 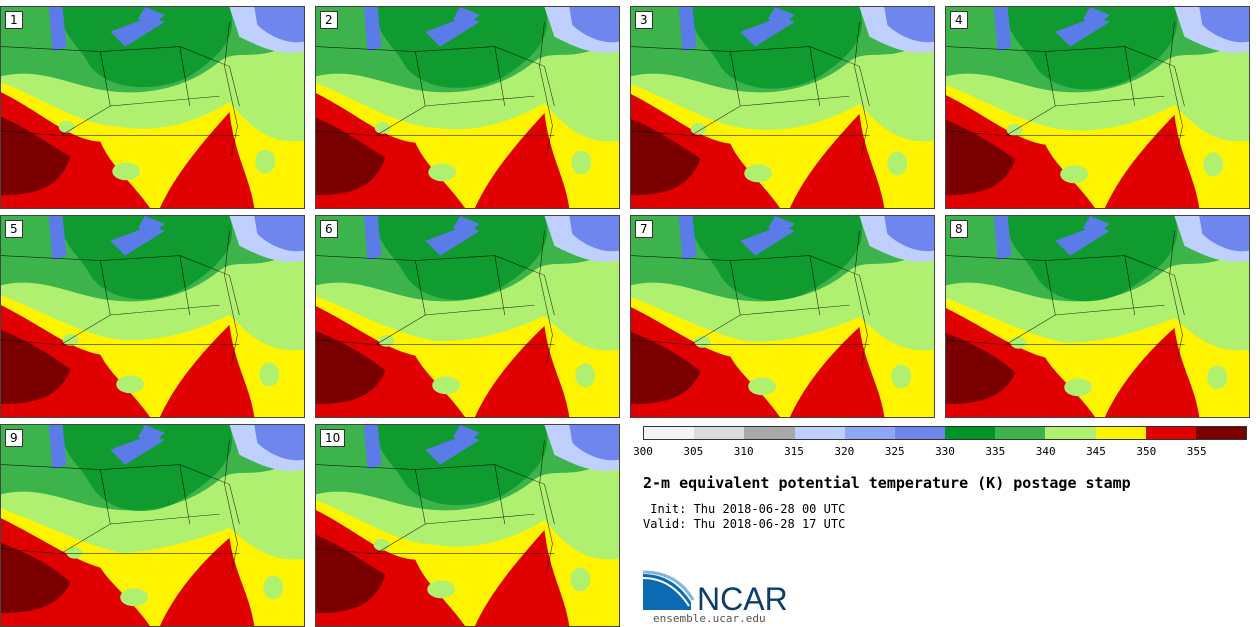 I want to click on panel-number: 5, so click(x=14, y=229).